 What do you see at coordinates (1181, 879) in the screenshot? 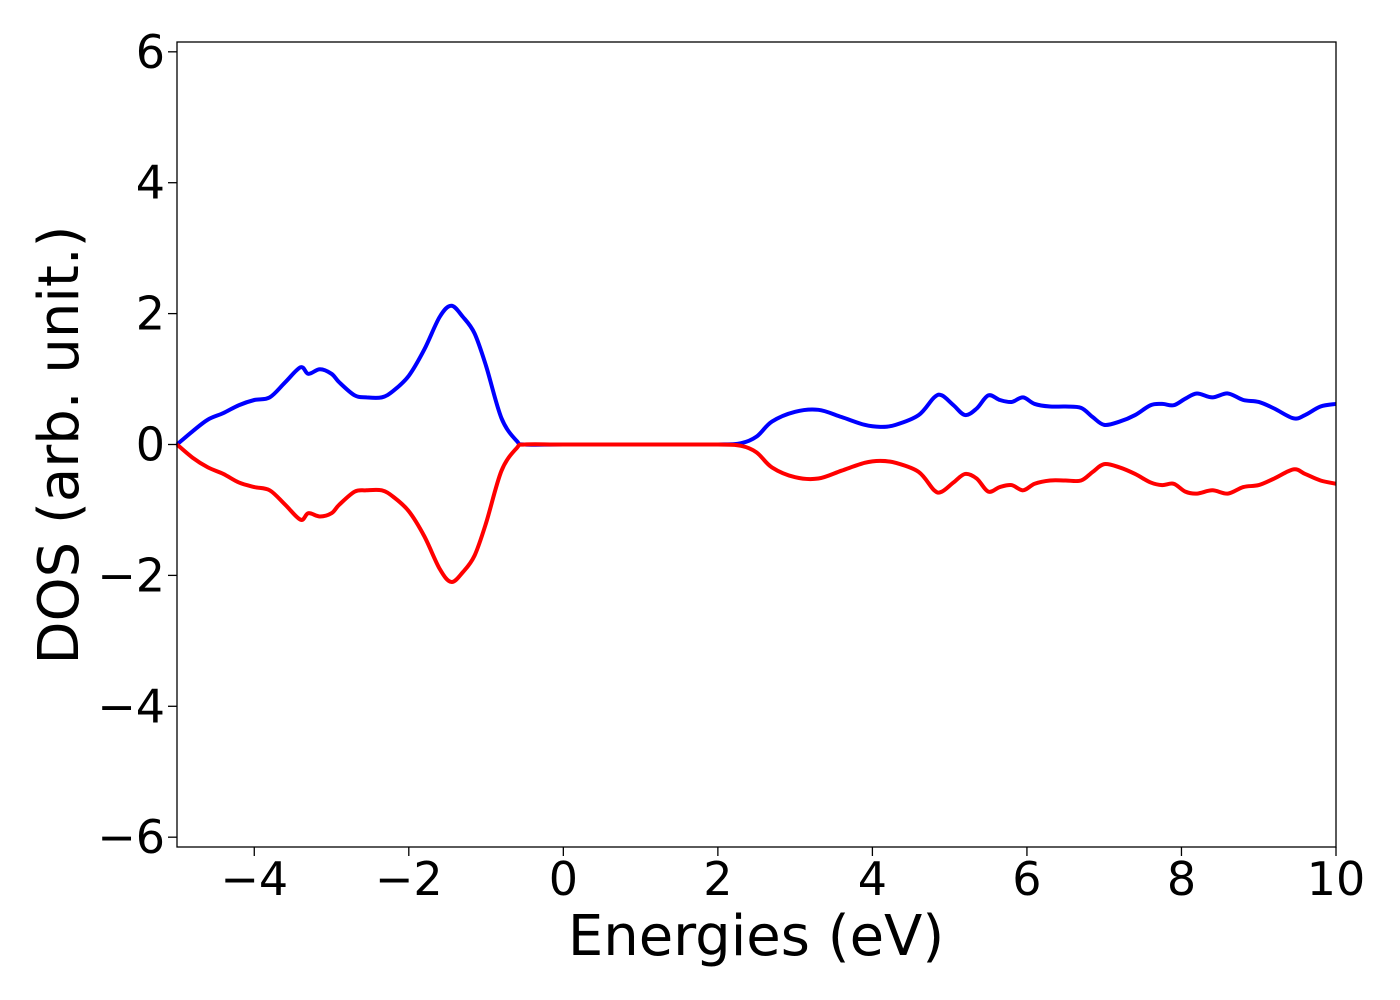
I see `x-tick-label: 8` at bounding box center [1181, 879].